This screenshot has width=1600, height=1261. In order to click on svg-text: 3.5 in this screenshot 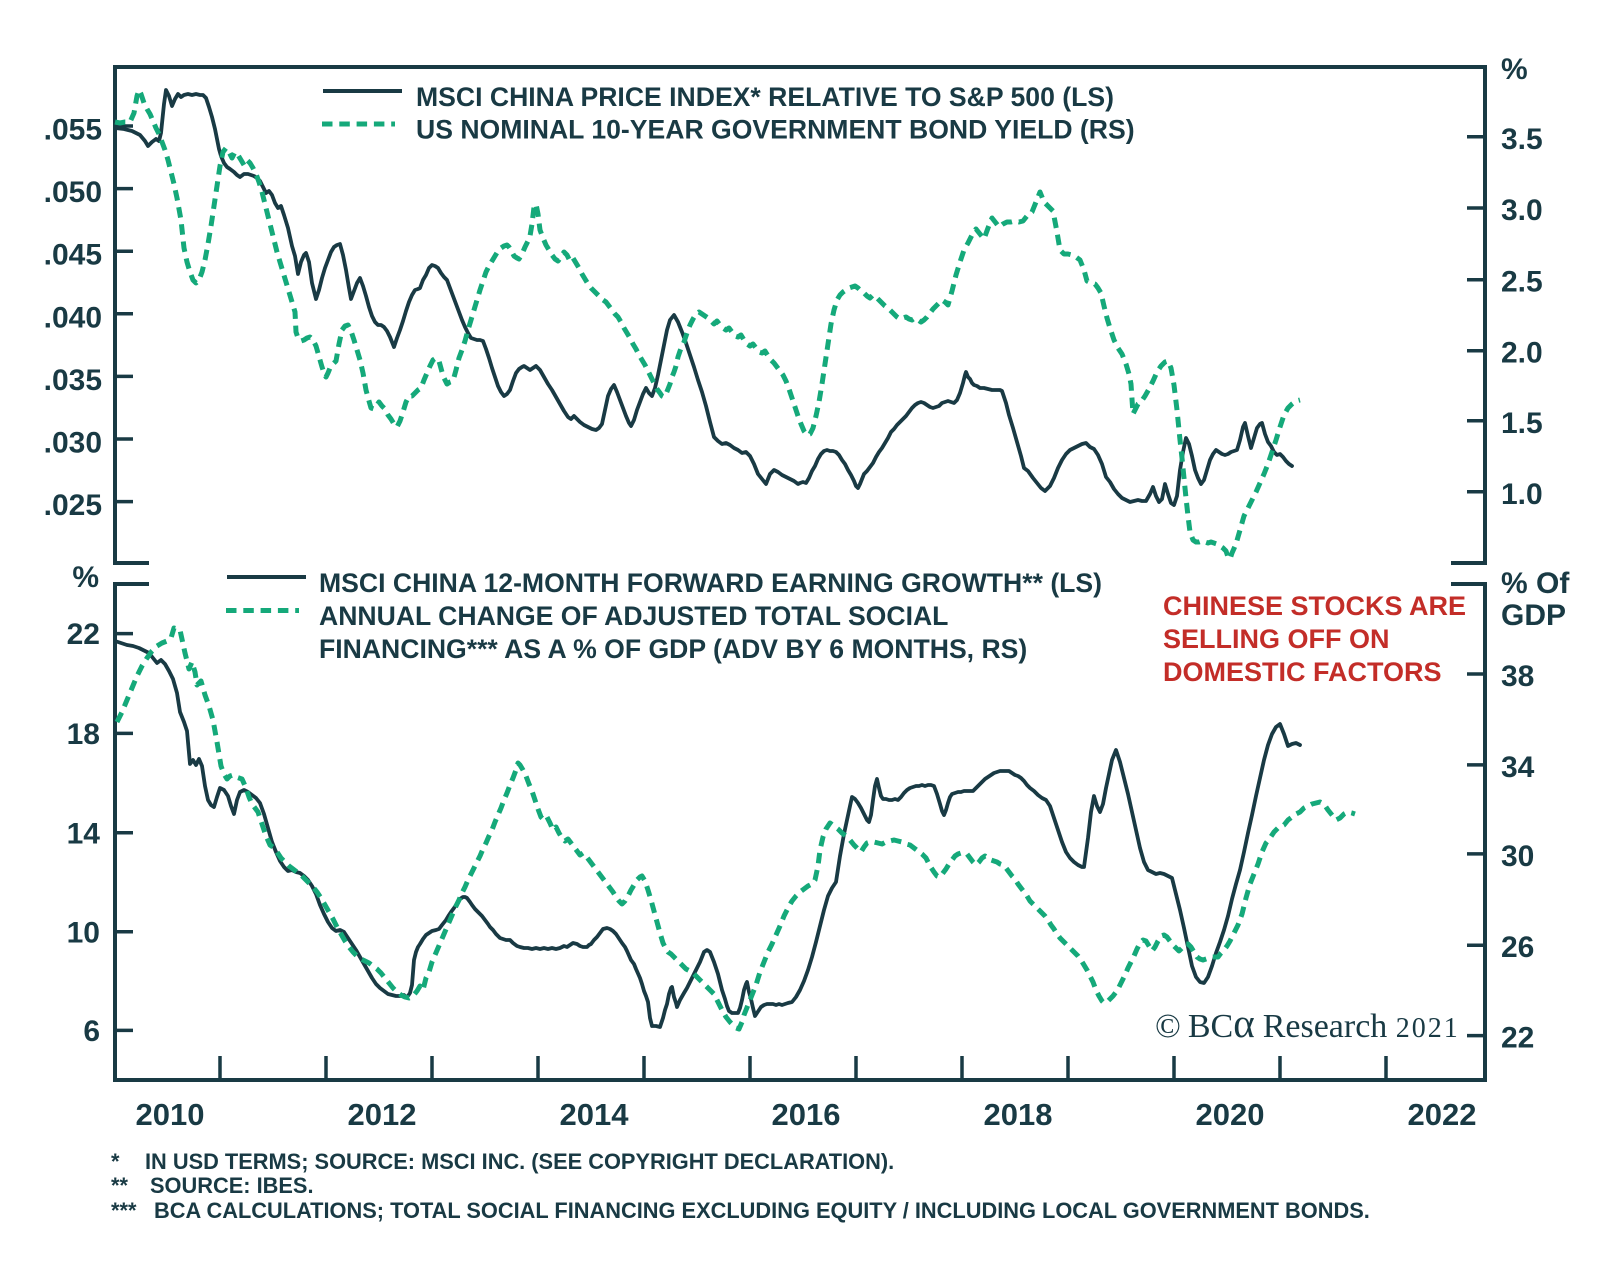, I will do `click(1522, 139)`.